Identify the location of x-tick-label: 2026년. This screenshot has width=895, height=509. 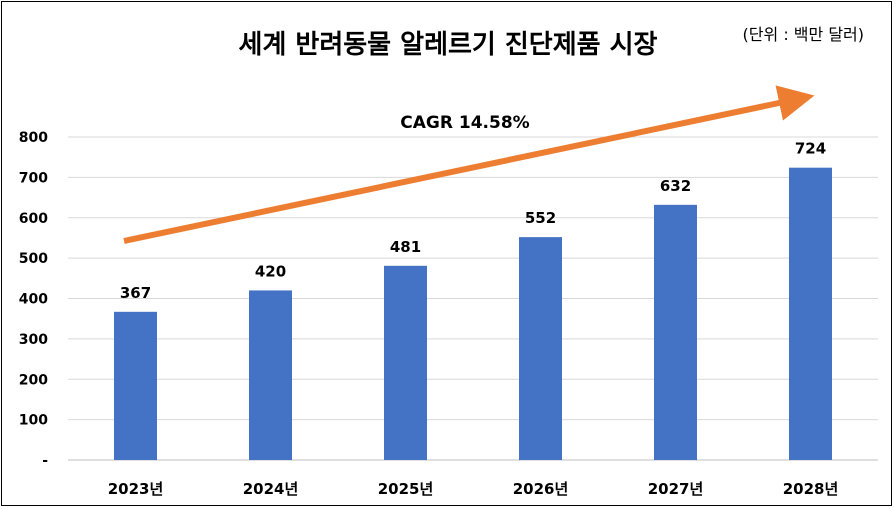
(541, 489).